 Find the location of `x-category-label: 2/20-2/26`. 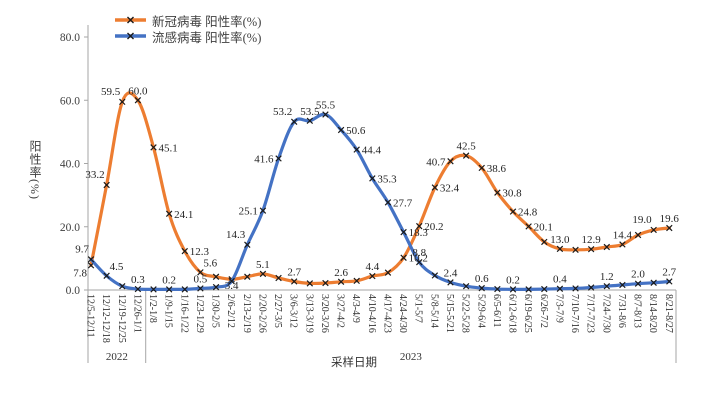

x-category-label: 2/20-2/26 is located at coordinates (261, 313).